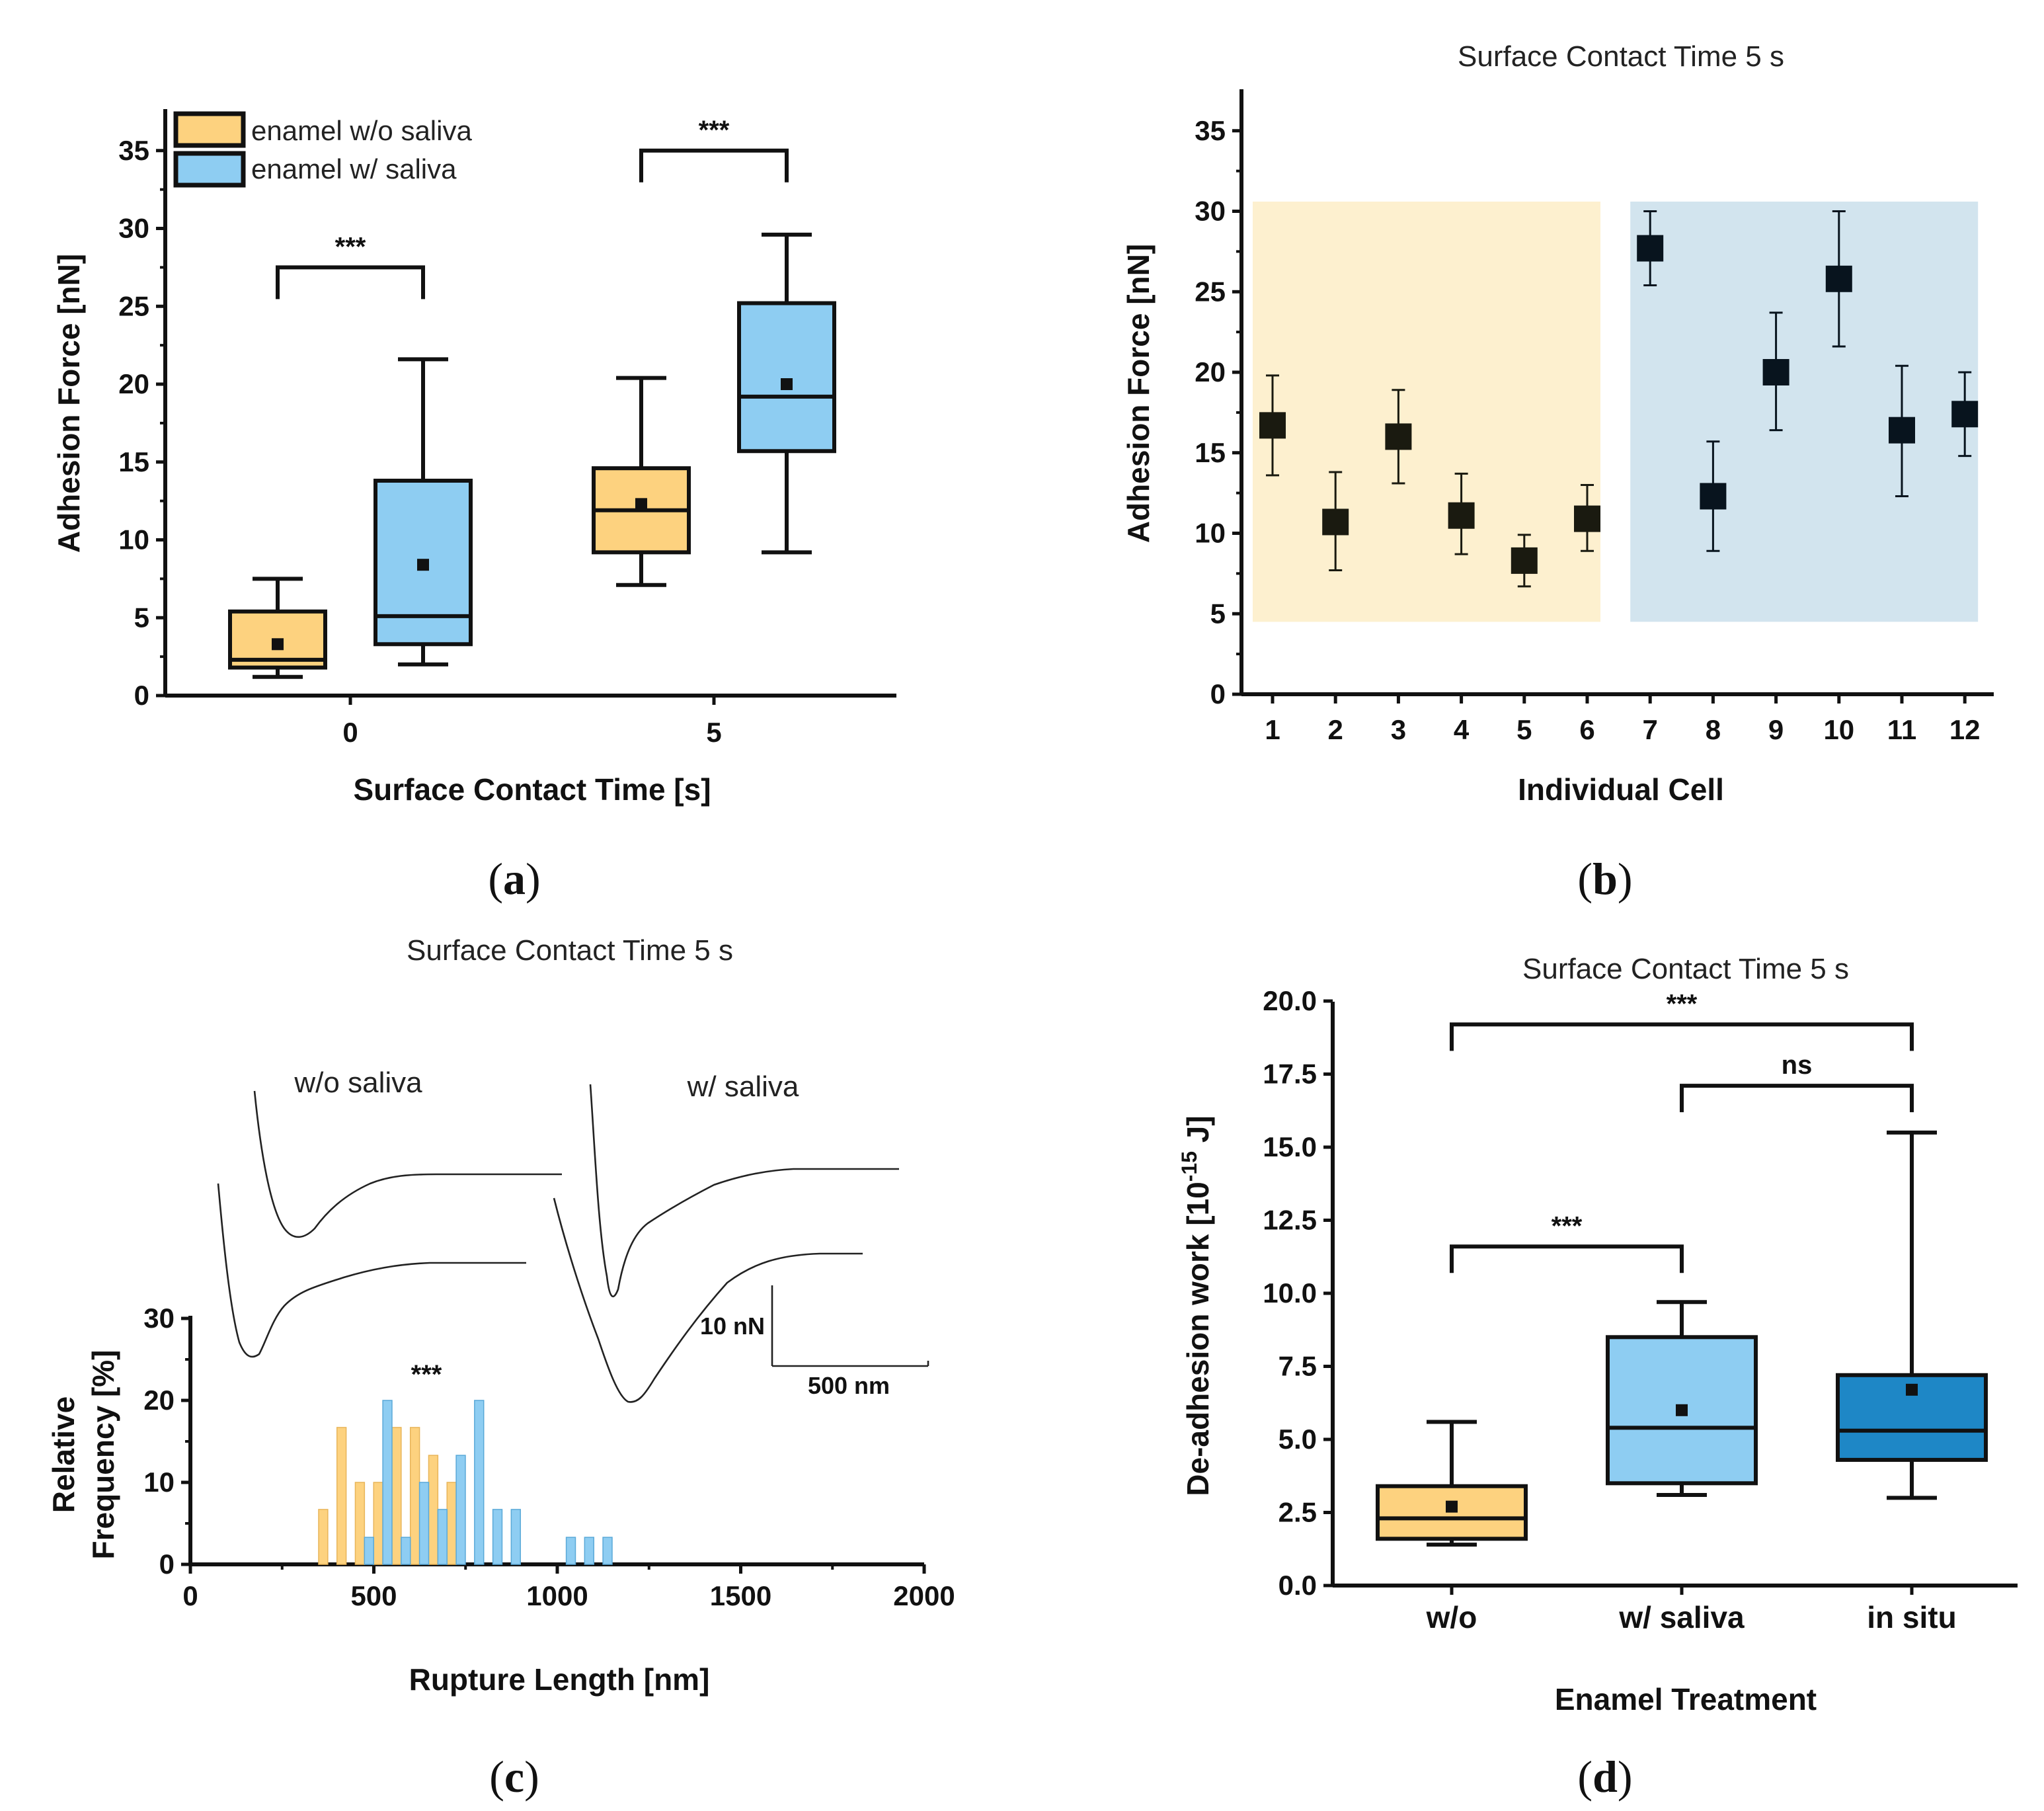 The image size is (2044, 1811). What do you see at coordinates (1567, 1258) in the screenshot?
I see `panel-d-sig-2-bracket` at bounding box center [1567, 1258].